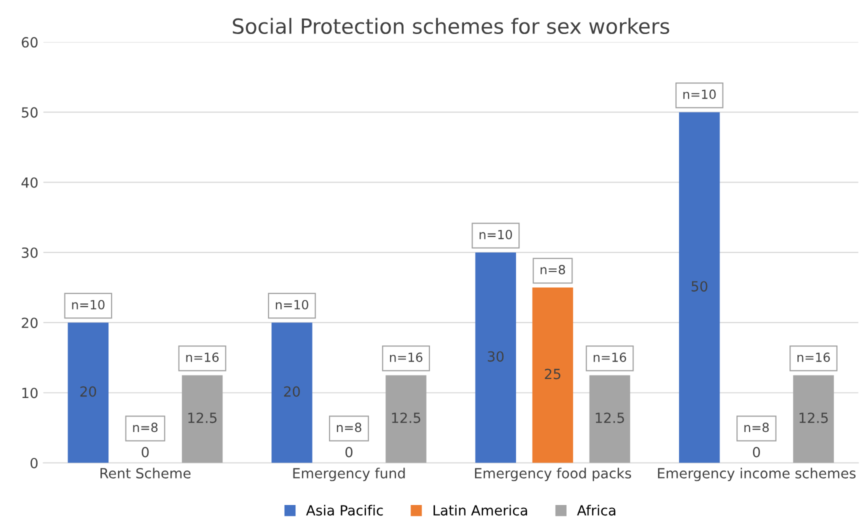 The height and width of the screenshot is (526, 867). I want to click on x-tick-label: Emergency income schemes, so click(757, 475).